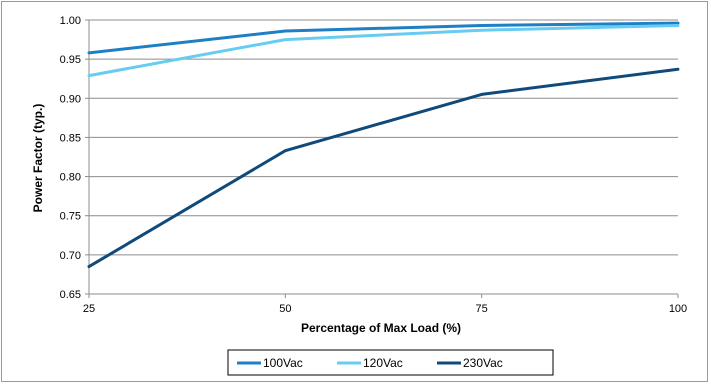 Image resolution: width=711 pixels, height=385 pixels. Describe the element at coordinates (70, 295) in the screenshot. I see `y-tick-label: 0.65` at that location.